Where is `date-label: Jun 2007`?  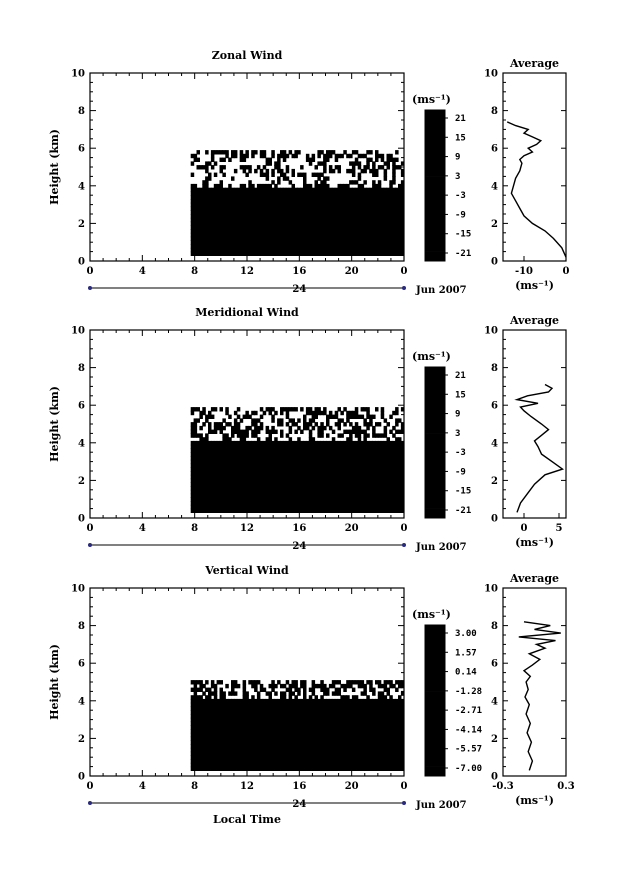 date-label: Jun 2007 is located at coordinates (441, 547).